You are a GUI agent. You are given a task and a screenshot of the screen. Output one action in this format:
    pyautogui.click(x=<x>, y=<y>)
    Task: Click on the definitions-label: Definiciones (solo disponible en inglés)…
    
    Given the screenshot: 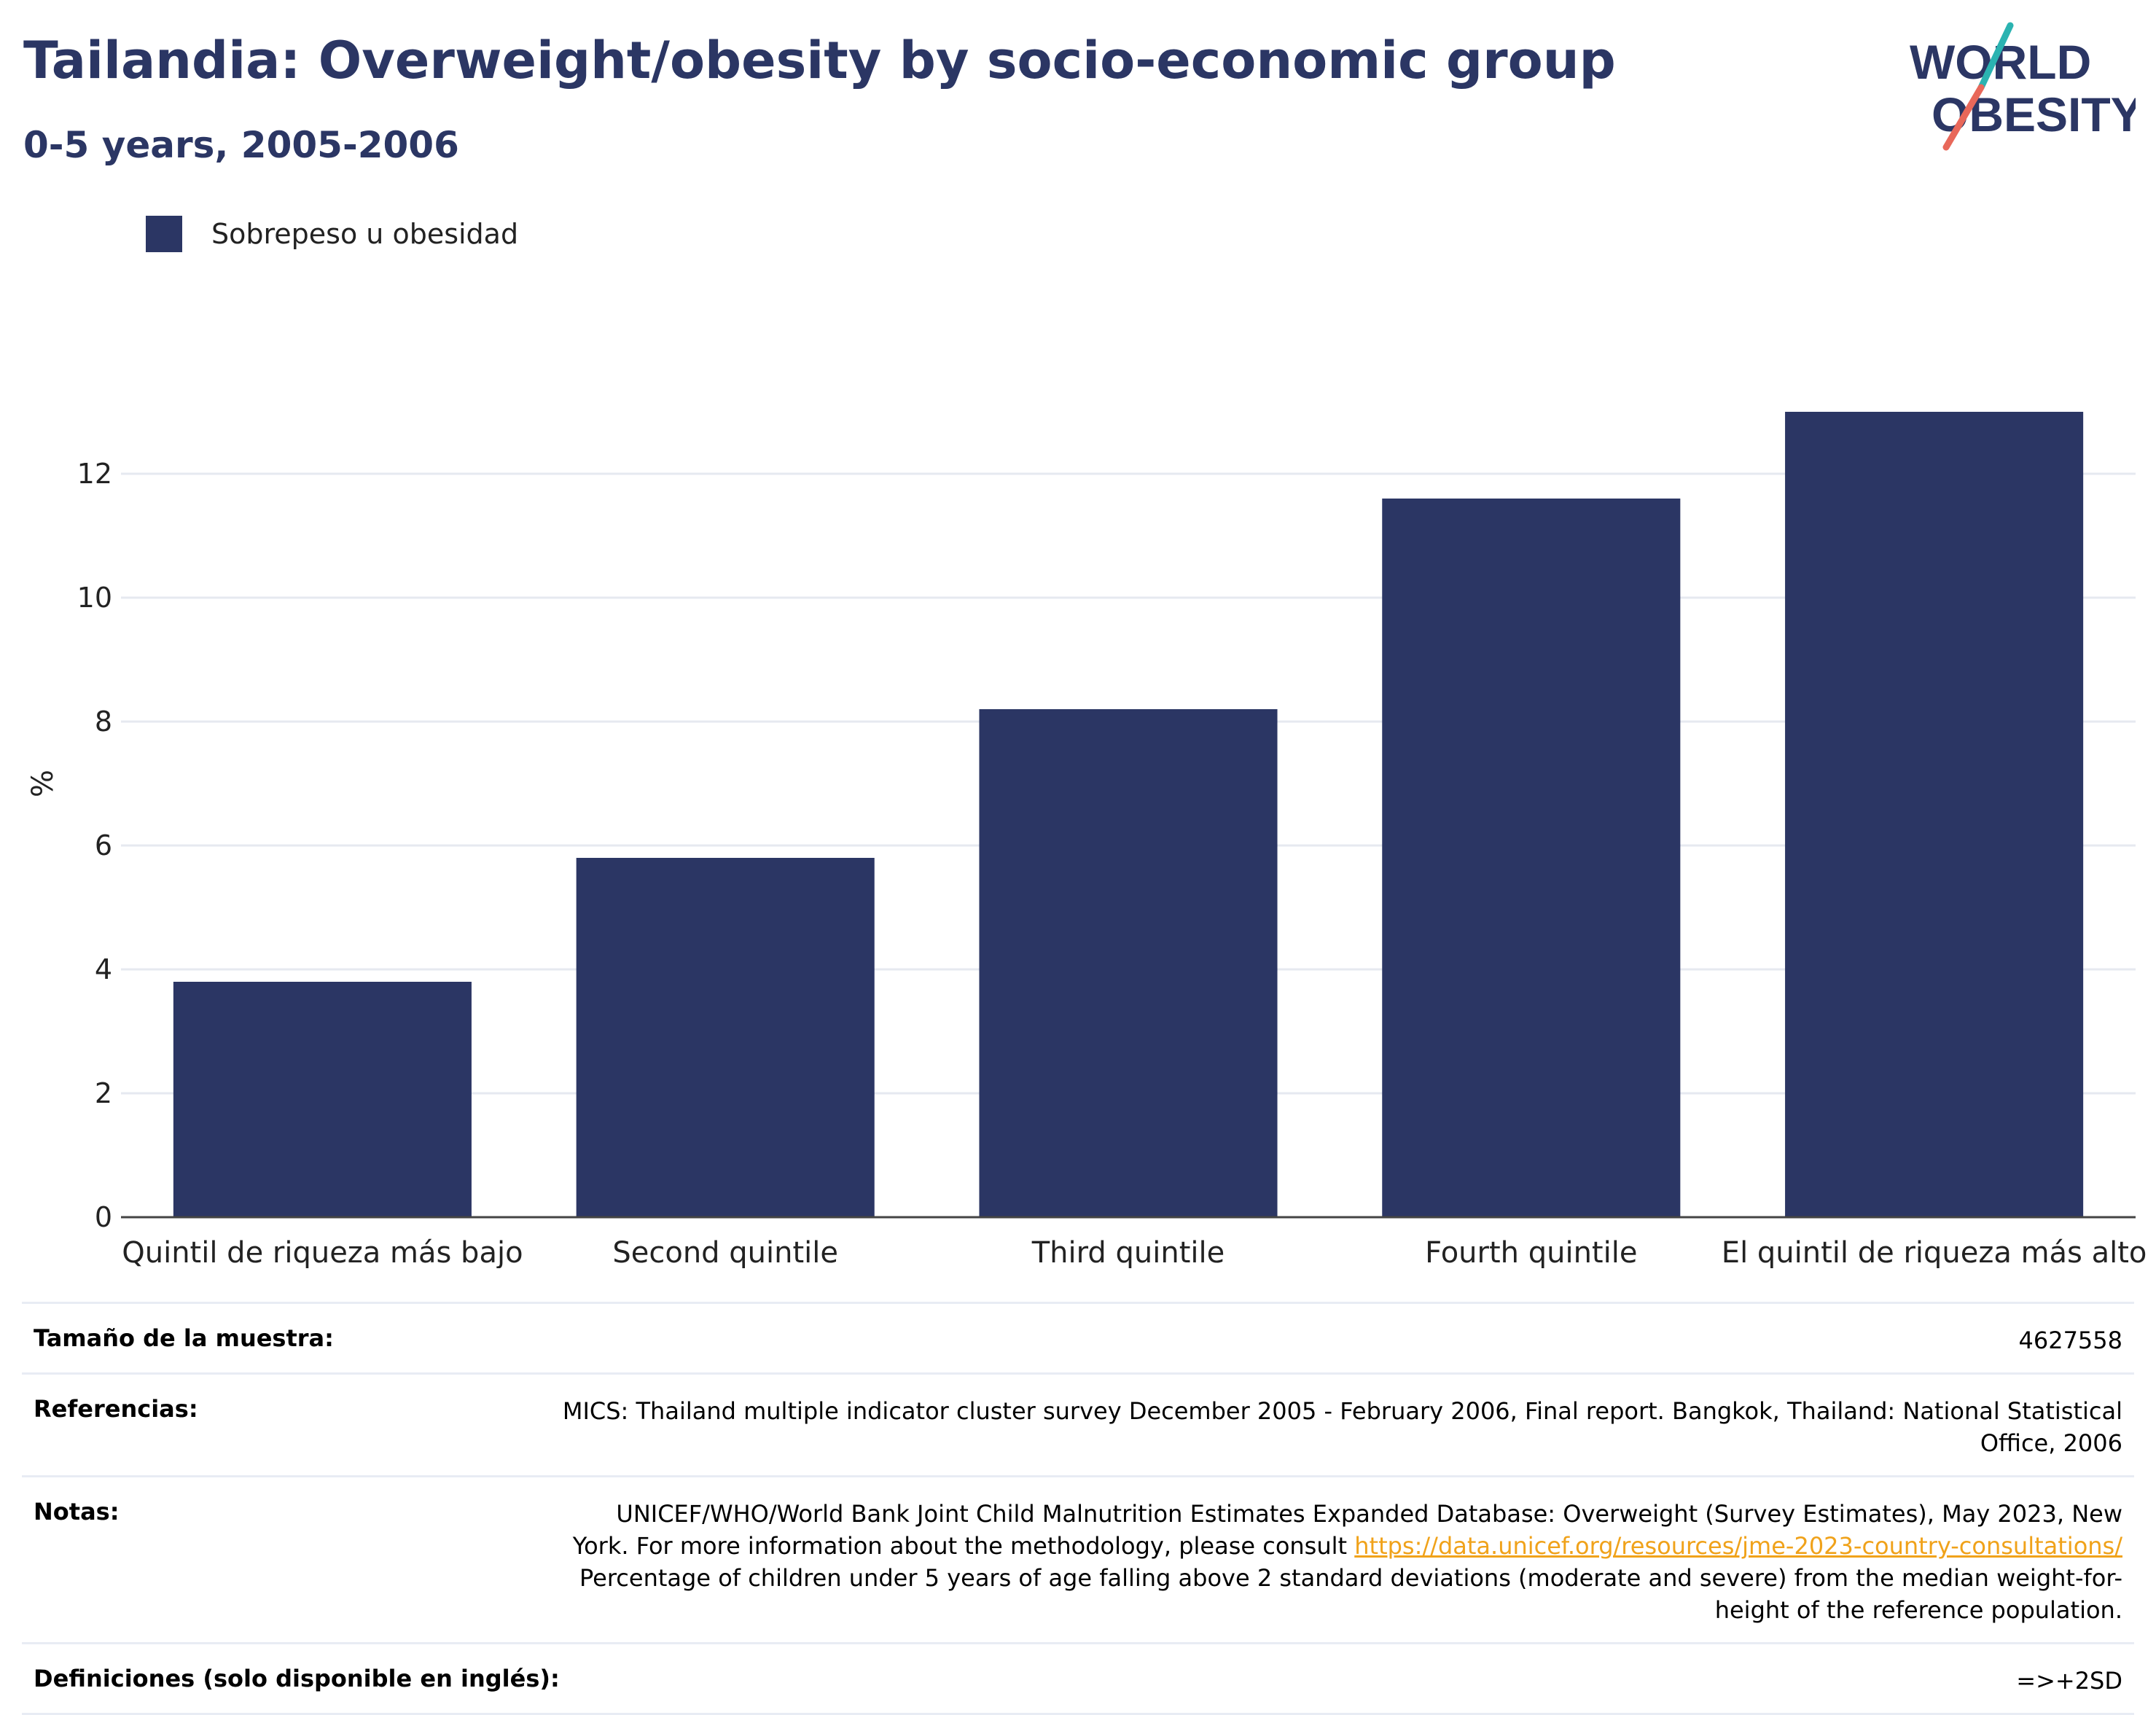 What is the action you would take?
    pyautogui.click(x=297, y=1678)
    